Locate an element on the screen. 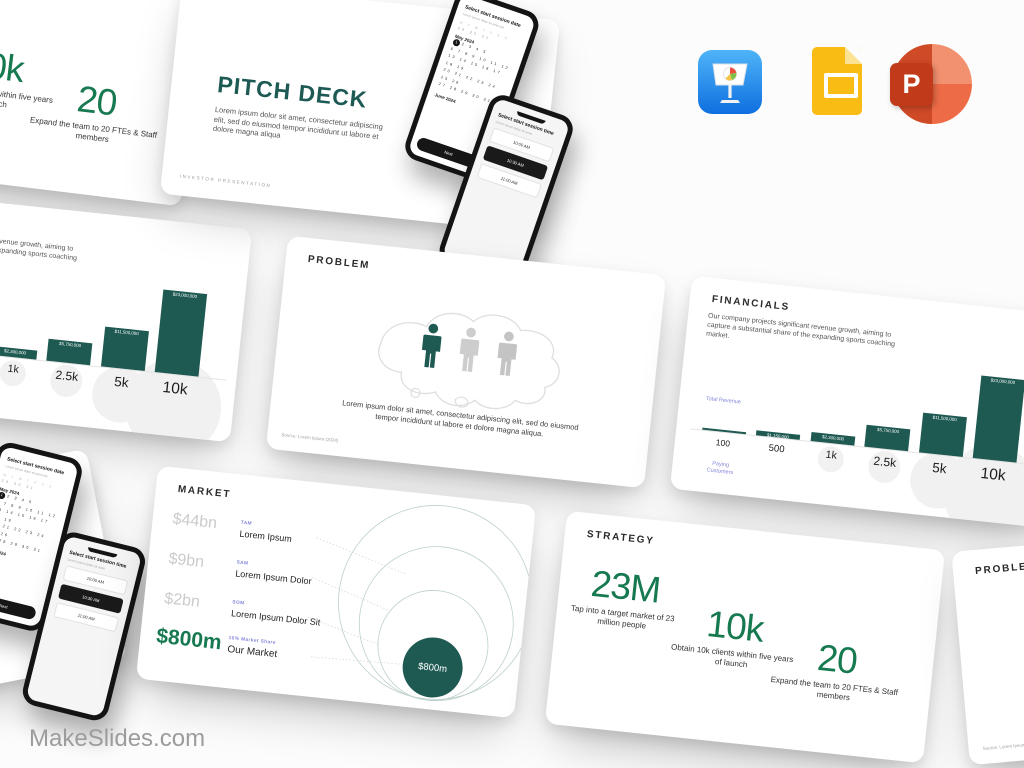  market-value-som: $2bn is located at coordinates (182, 600).